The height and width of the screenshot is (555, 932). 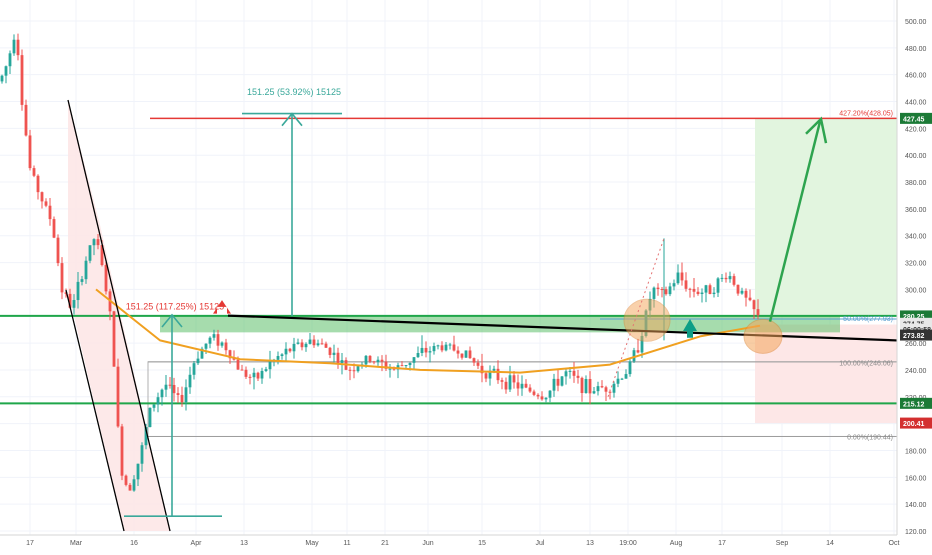 What do you see at coordinates (482, 543) in the screenshot?
I see `time-tick-label: 15` at bounding box center [482, 543].